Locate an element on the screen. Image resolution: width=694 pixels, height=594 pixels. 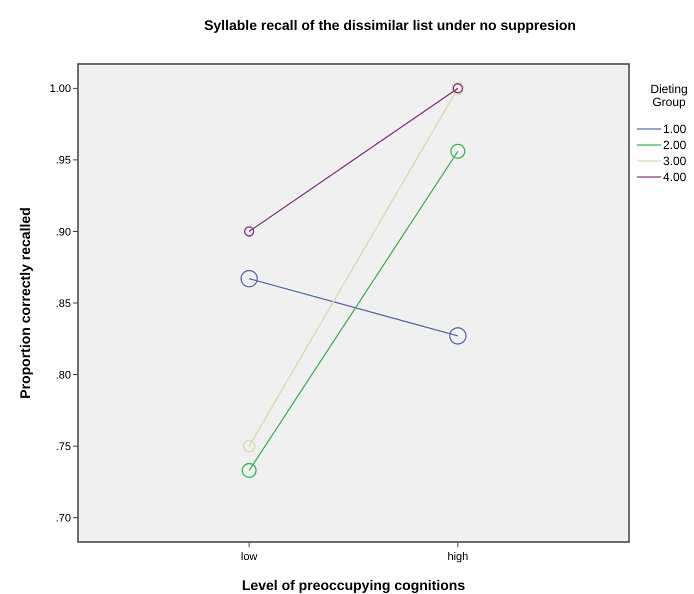
legend-label: 3.00 is located at coordinates (675, 161).